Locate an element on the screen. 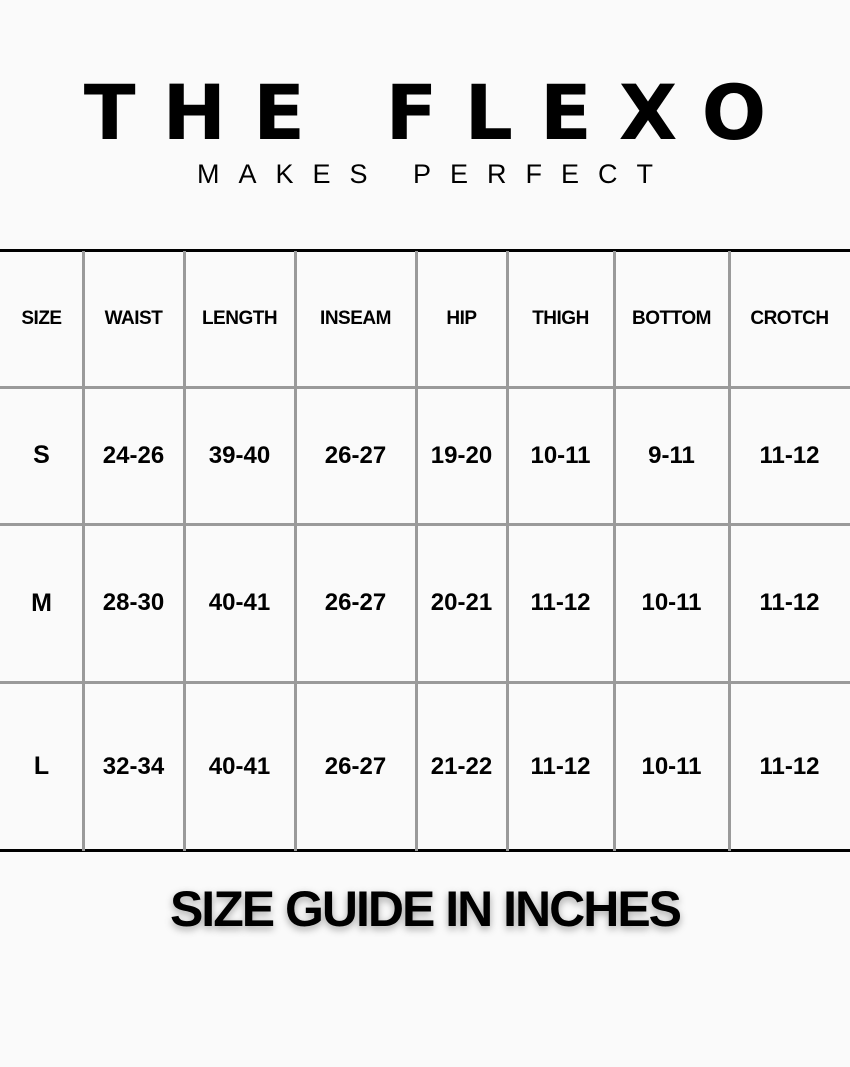 This screenshot has width=850, height=1067. table-cell: 39-40 is located at coordinates (239, 455).